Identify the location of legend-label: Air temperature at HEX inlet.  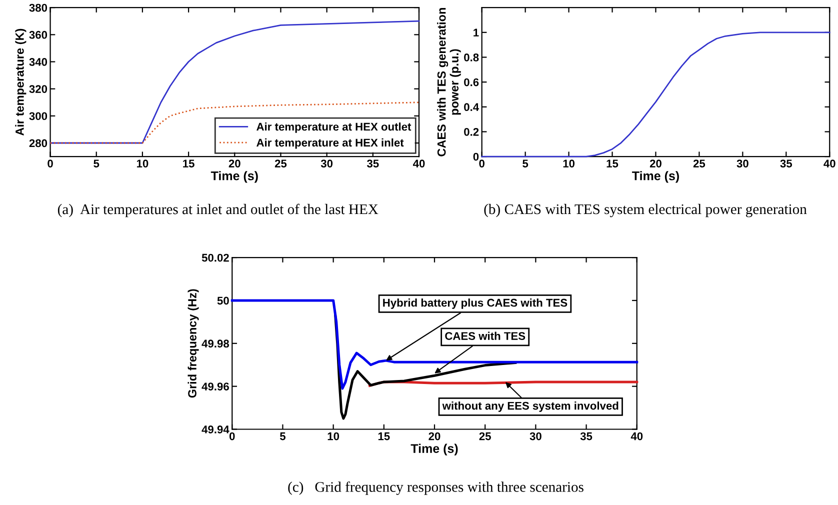
(330, 143).